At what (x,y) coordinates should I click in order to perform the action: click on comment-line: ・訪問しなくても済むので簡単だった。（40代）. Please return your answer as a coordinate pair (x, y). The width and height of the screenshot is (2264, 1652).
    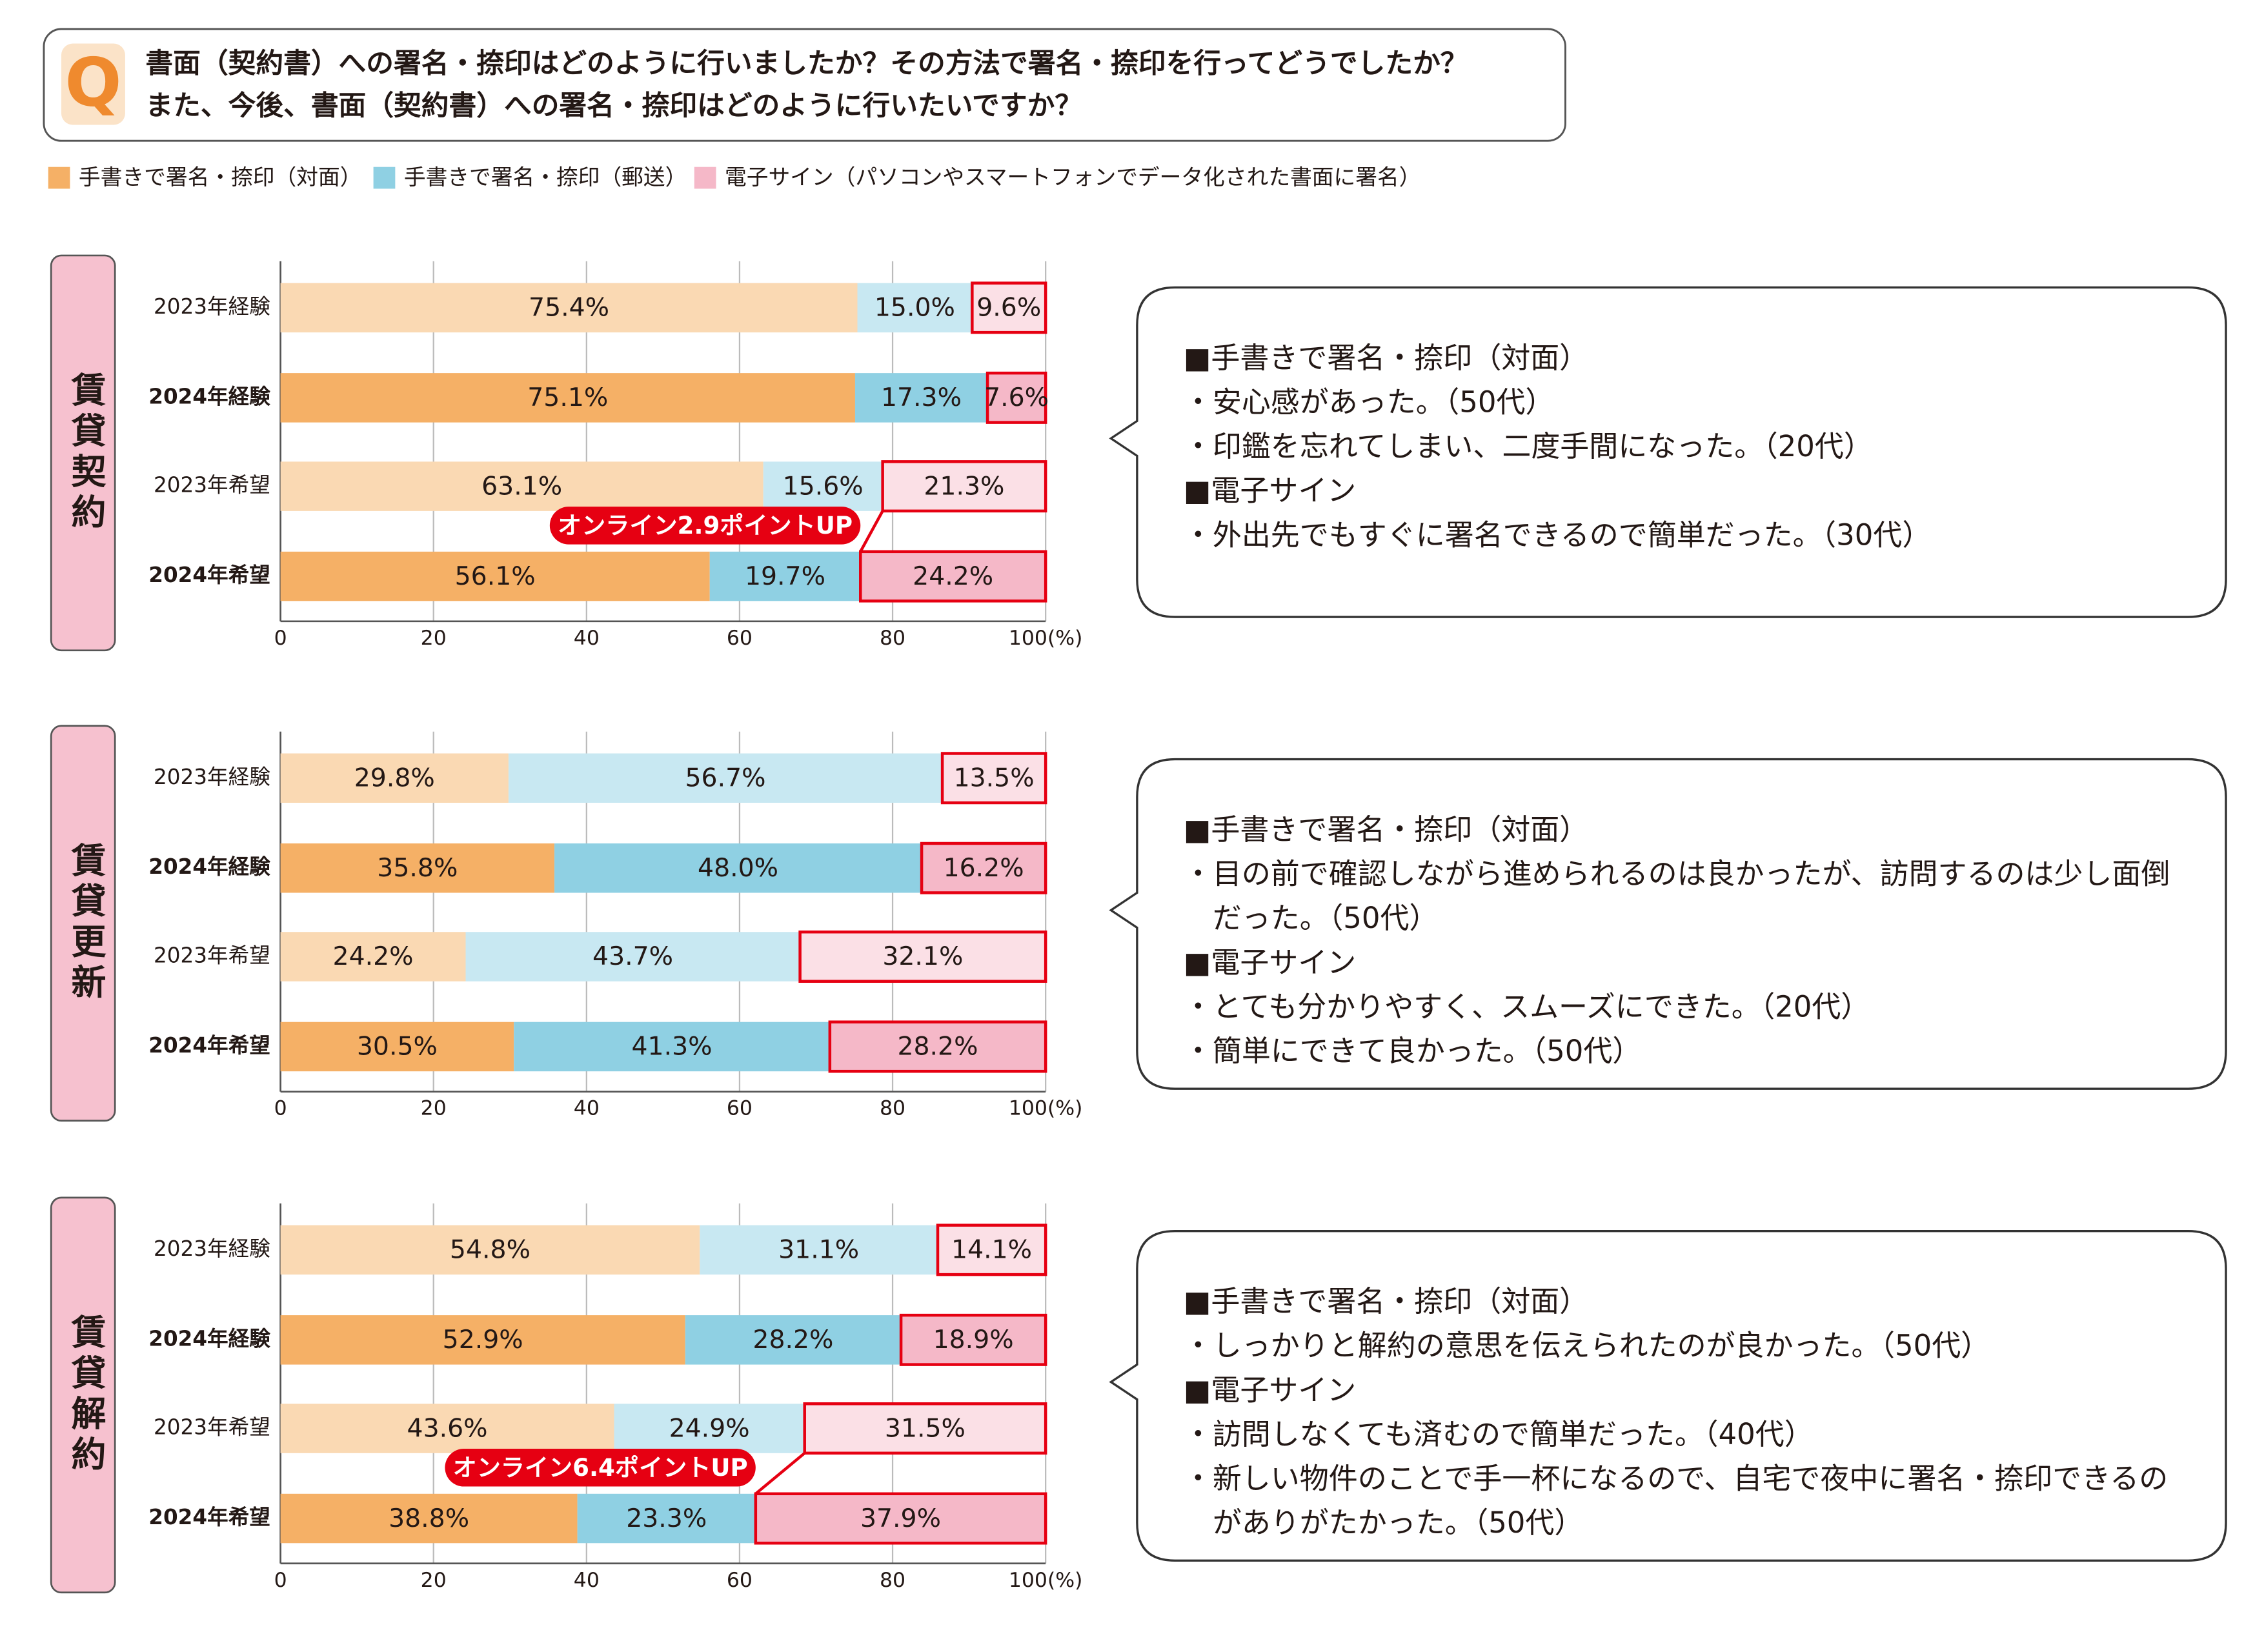
    Looking at the image, I should click on (1499, 1434).